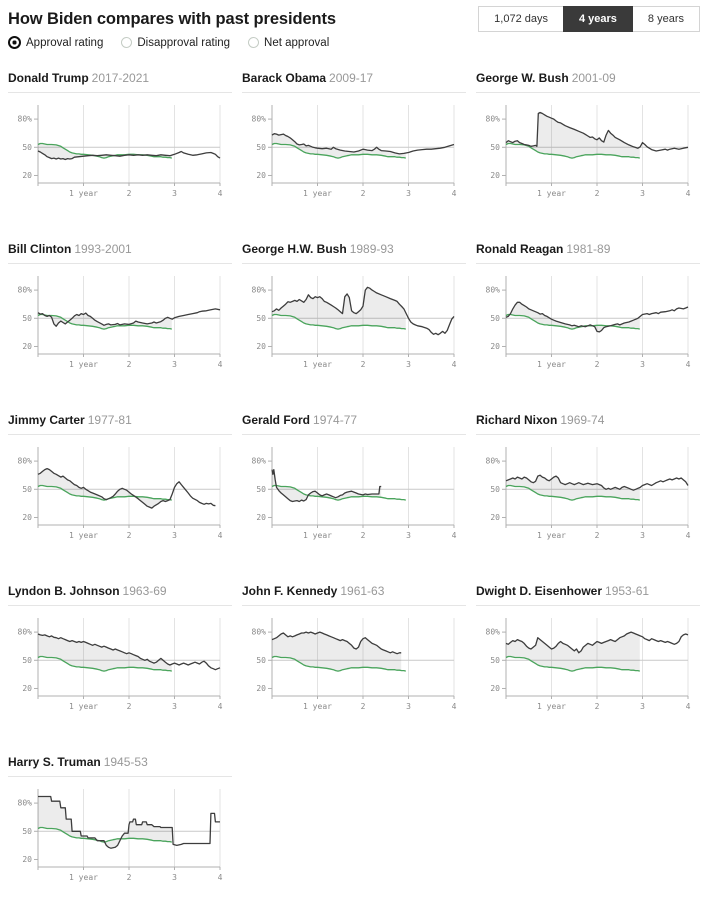  I want to click on president-term-years: 1981-89, so click(588, 249).